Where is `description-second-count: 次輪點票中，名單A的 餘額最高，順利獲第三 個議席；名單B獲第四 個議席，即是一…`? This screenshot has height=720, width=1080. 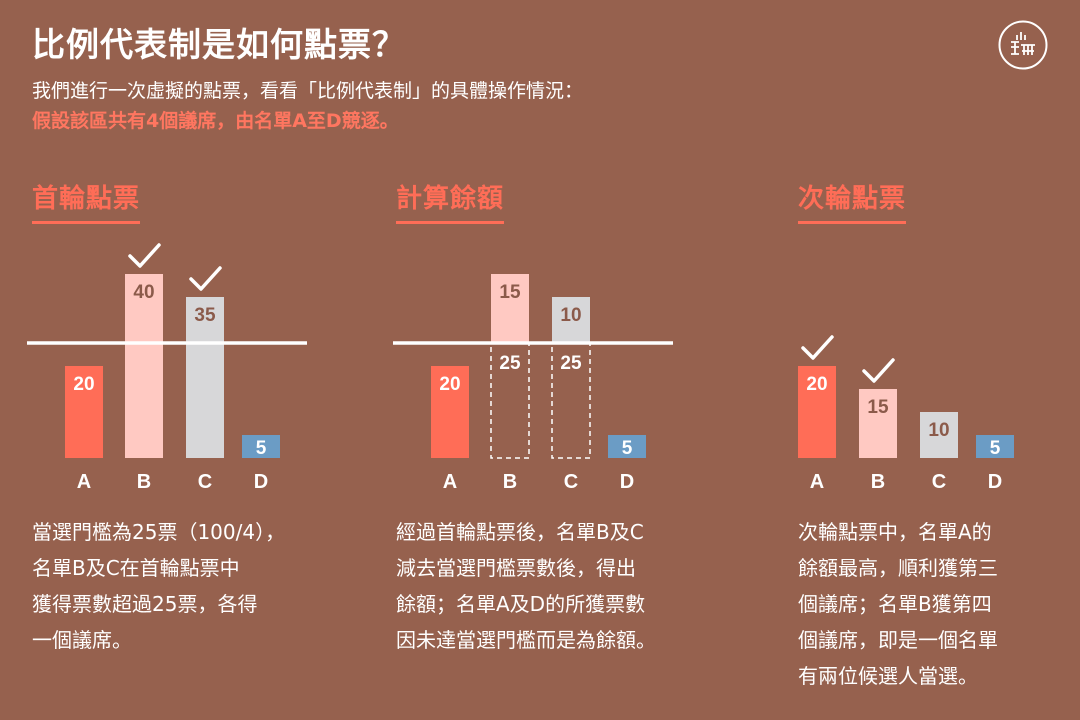 description-second-count: 次輪點票中，名單A的 餘額最高，順利獲第三 個議席；名單B獲第四 個議席，即是一… is located at coordinates (898, 604).